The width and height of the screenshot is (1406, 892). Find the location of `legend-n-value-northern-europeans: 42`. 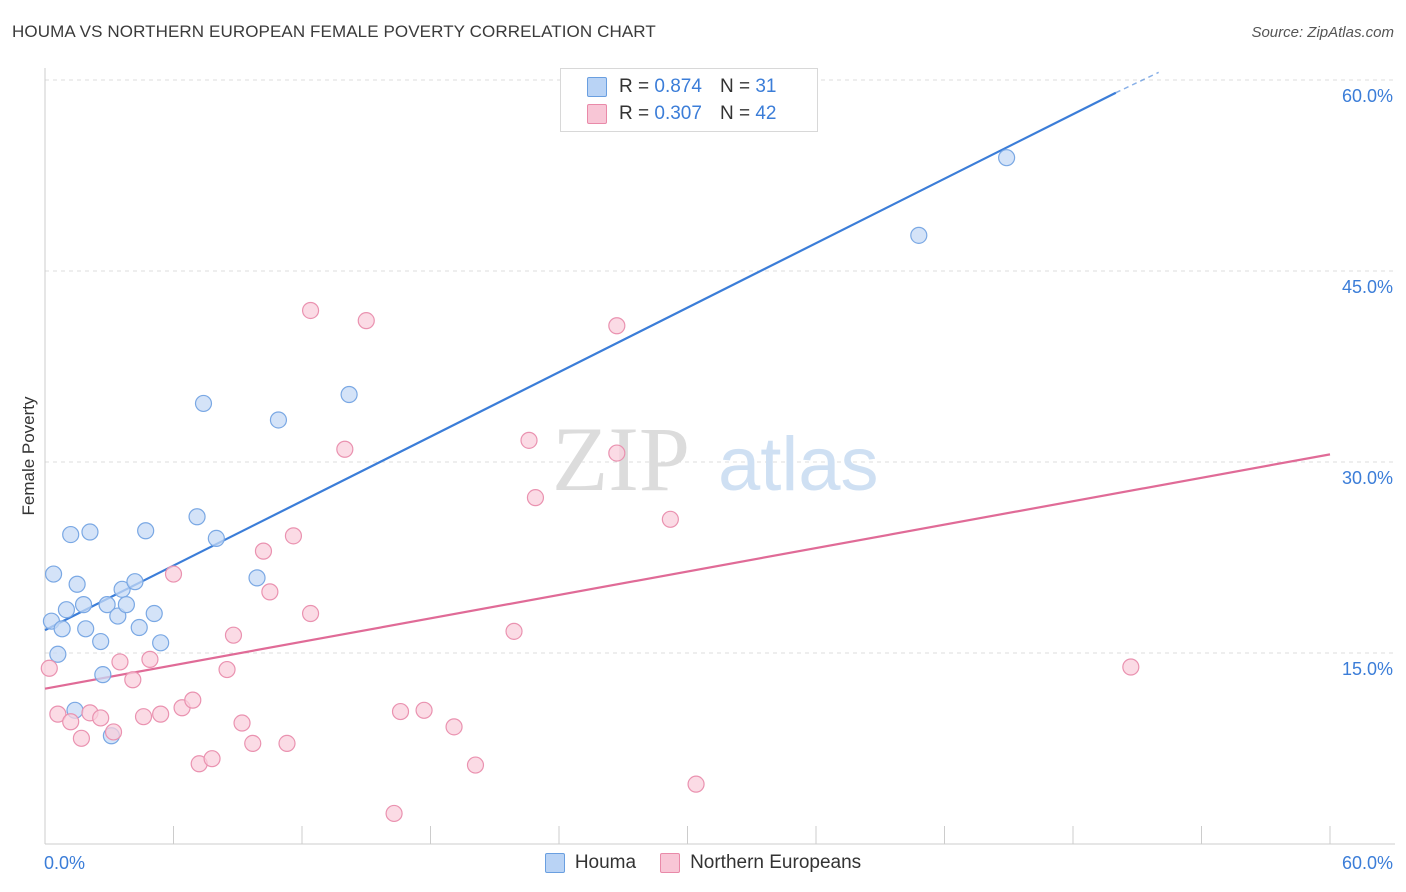

legend-n-value-northern-europeans: 42 is located at coordinates (766, 113).